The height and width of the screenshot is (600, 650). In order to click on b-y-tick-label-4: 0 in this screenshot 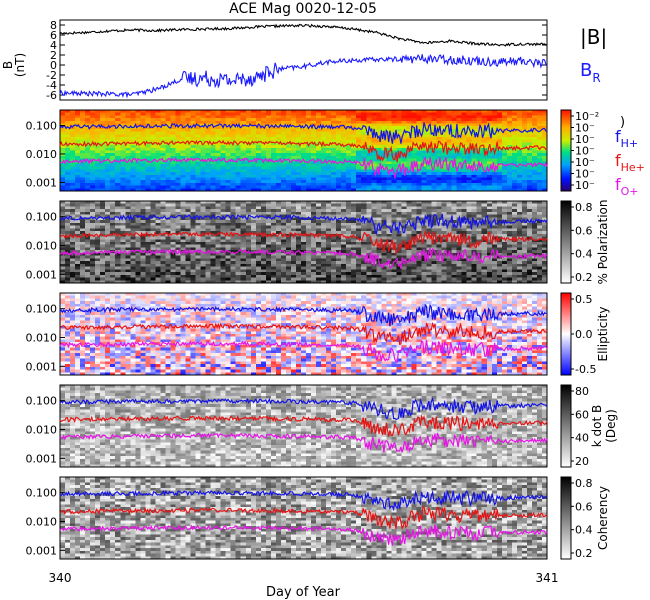, I will do `click(53, 65)`.